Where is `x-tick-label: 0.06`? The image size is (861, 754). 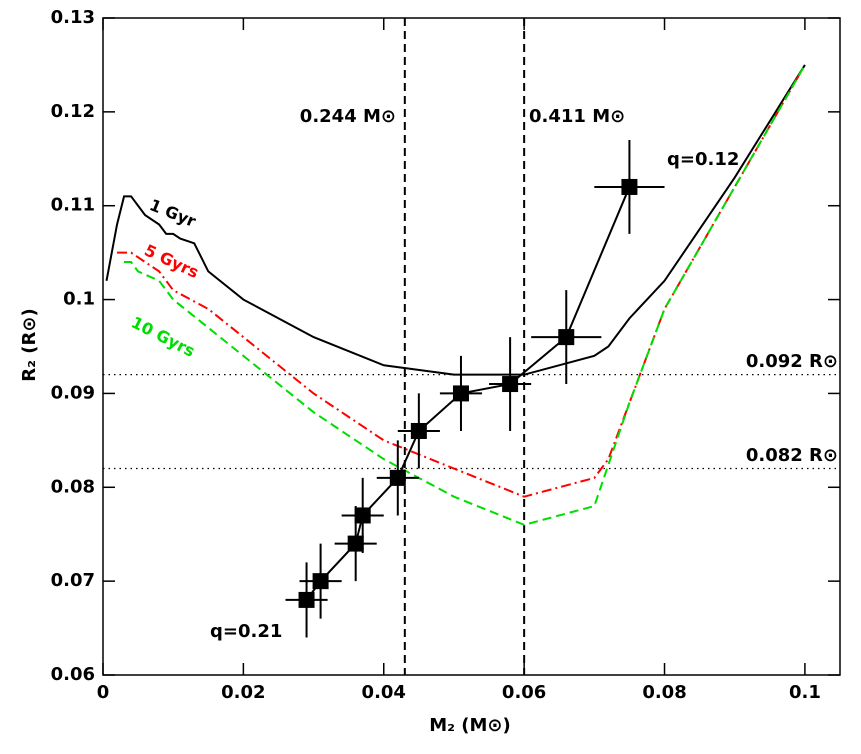 x-tick-label: 0.06 is located at coordinates (524, 692).